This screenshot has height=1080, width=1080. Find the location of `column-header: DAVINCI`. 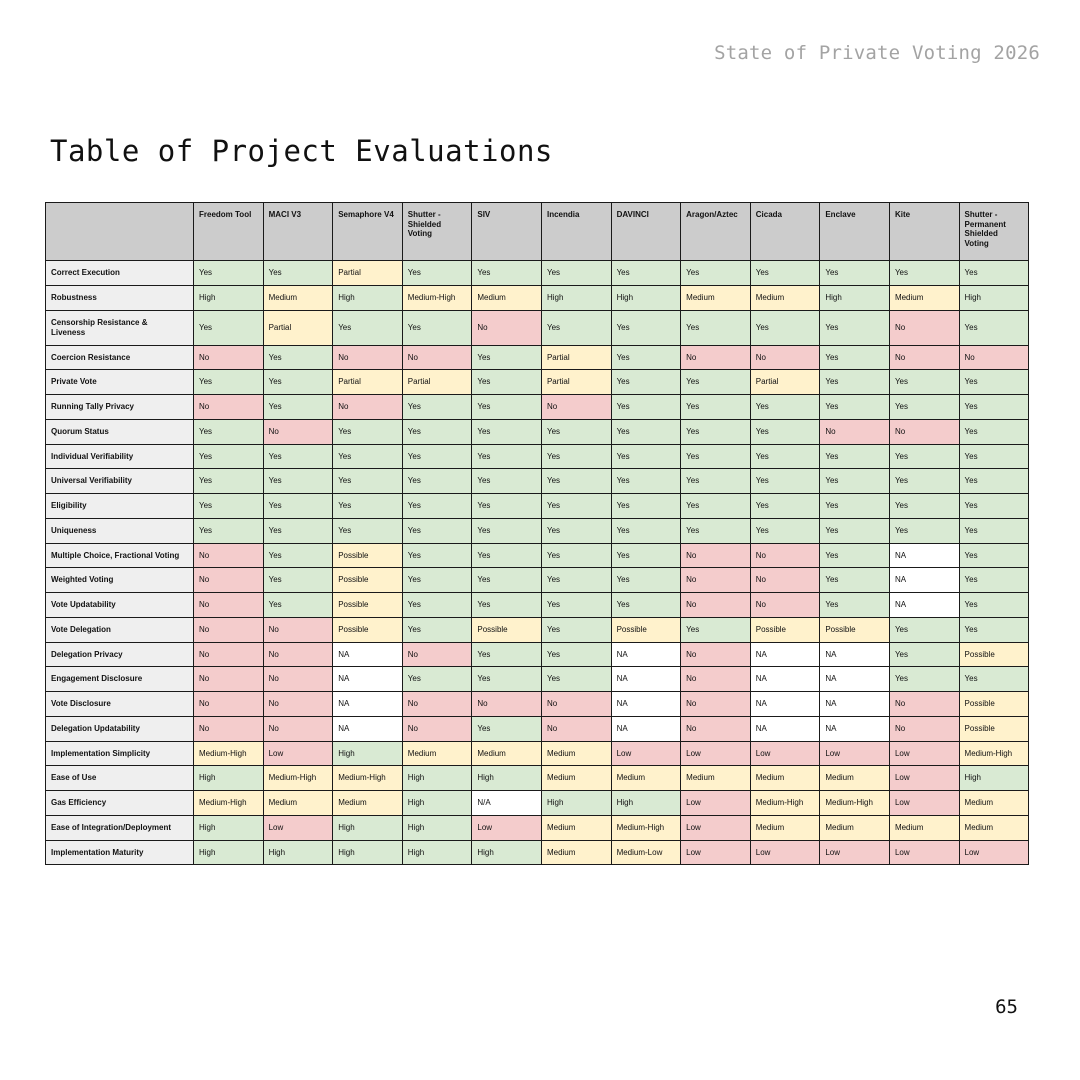

column-header: DAVINCI is located at coordinates (646, 231).